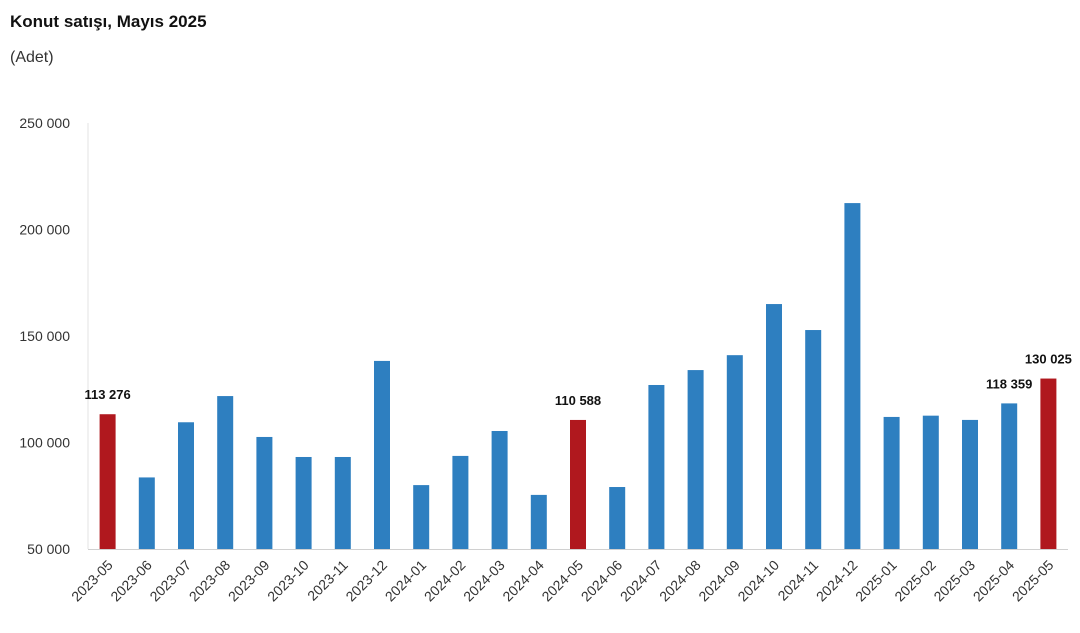 This screenshot has width=1080, height=633. Describe the element at coordinates (131, 581) in the screenshot. I see `x-tick-label: 2023-06` at that location.